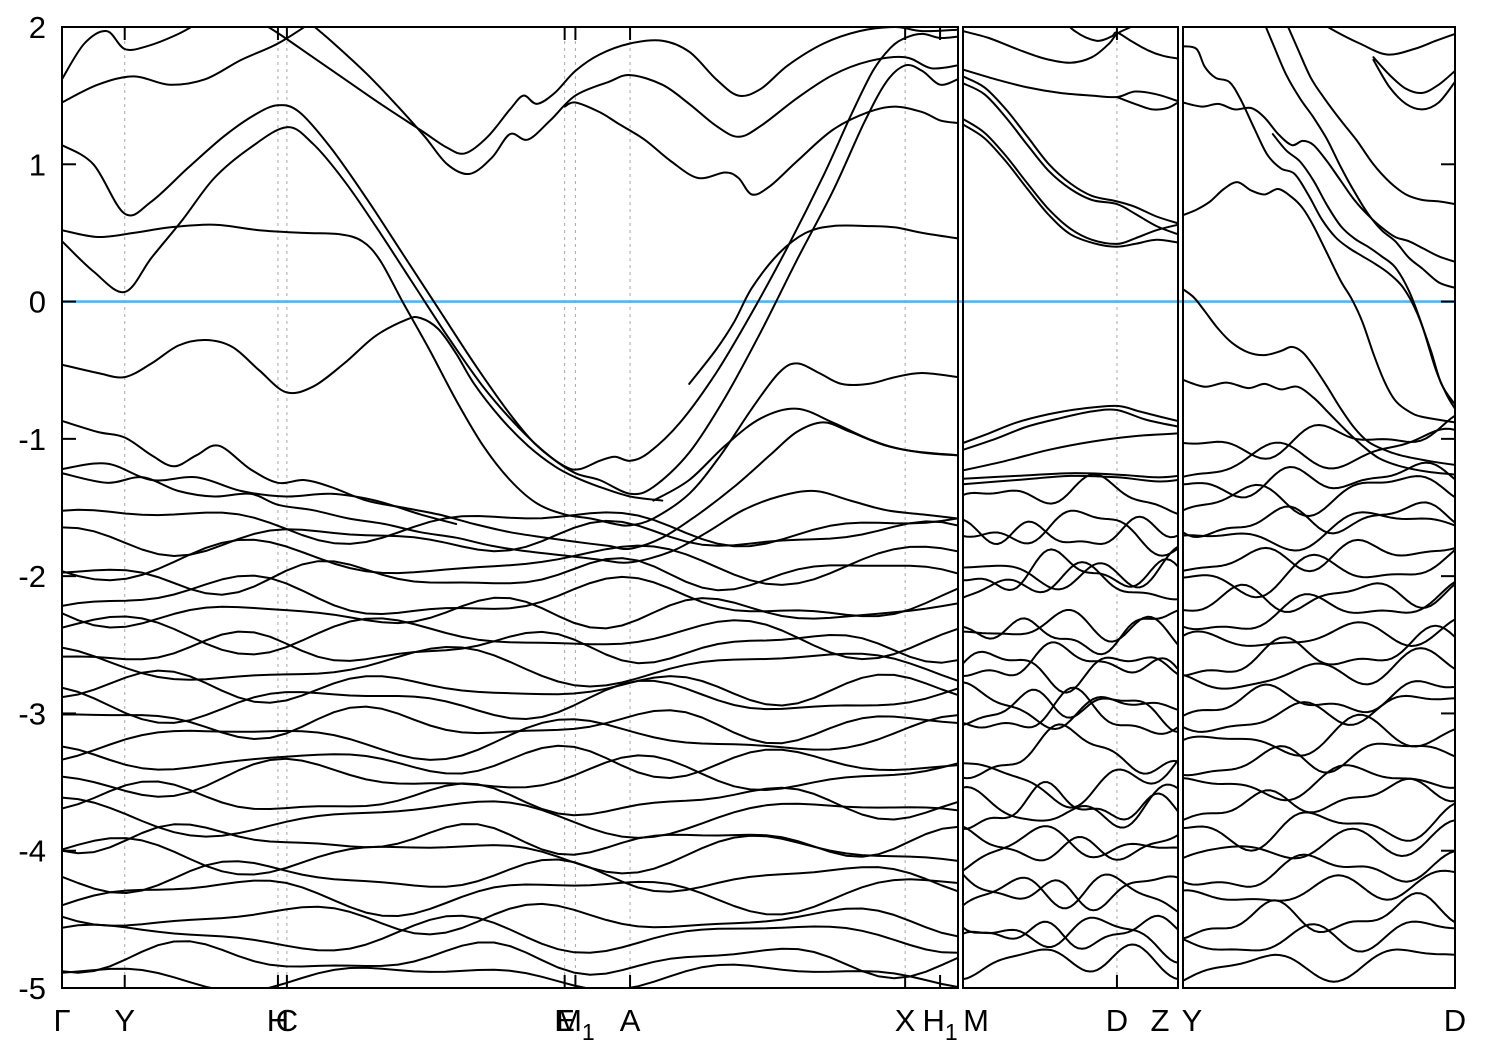 This screenshot has width=1500, height=1050. What do you see at coordinates (1192, 1020) in the screenshot?
I see `k-point-label: Y` at bounding box center [1192, 1020].